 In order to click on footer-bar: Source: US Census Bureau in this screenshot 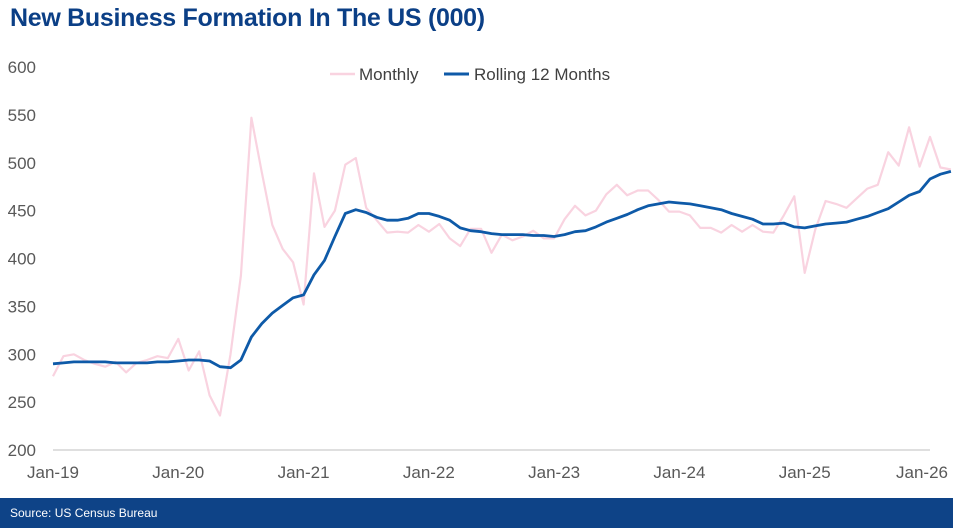, I will do `click(476, 513)`.